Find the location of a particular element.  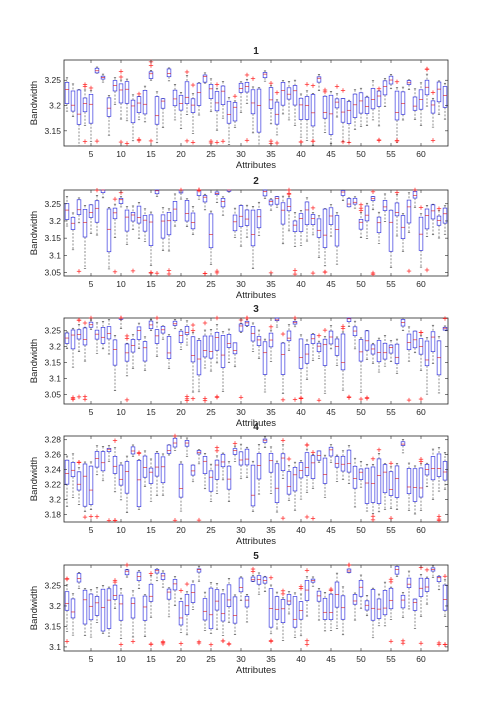

y-tick-label: 3.18 is located at coordinates (52, 515).